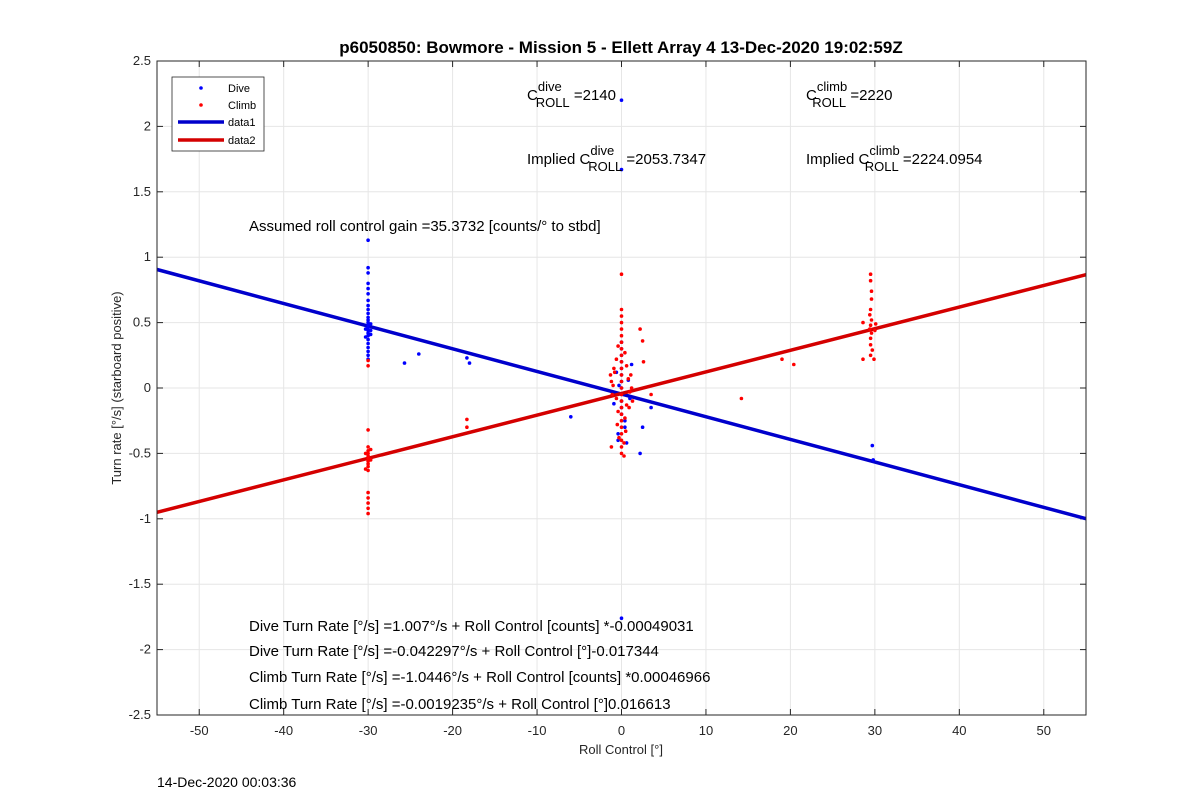 The width and height of the screenshot is (1200, 804). Describe the element at coordinates (147, 125) in the screenshot. I see `y-tick-label: 2` at that location.